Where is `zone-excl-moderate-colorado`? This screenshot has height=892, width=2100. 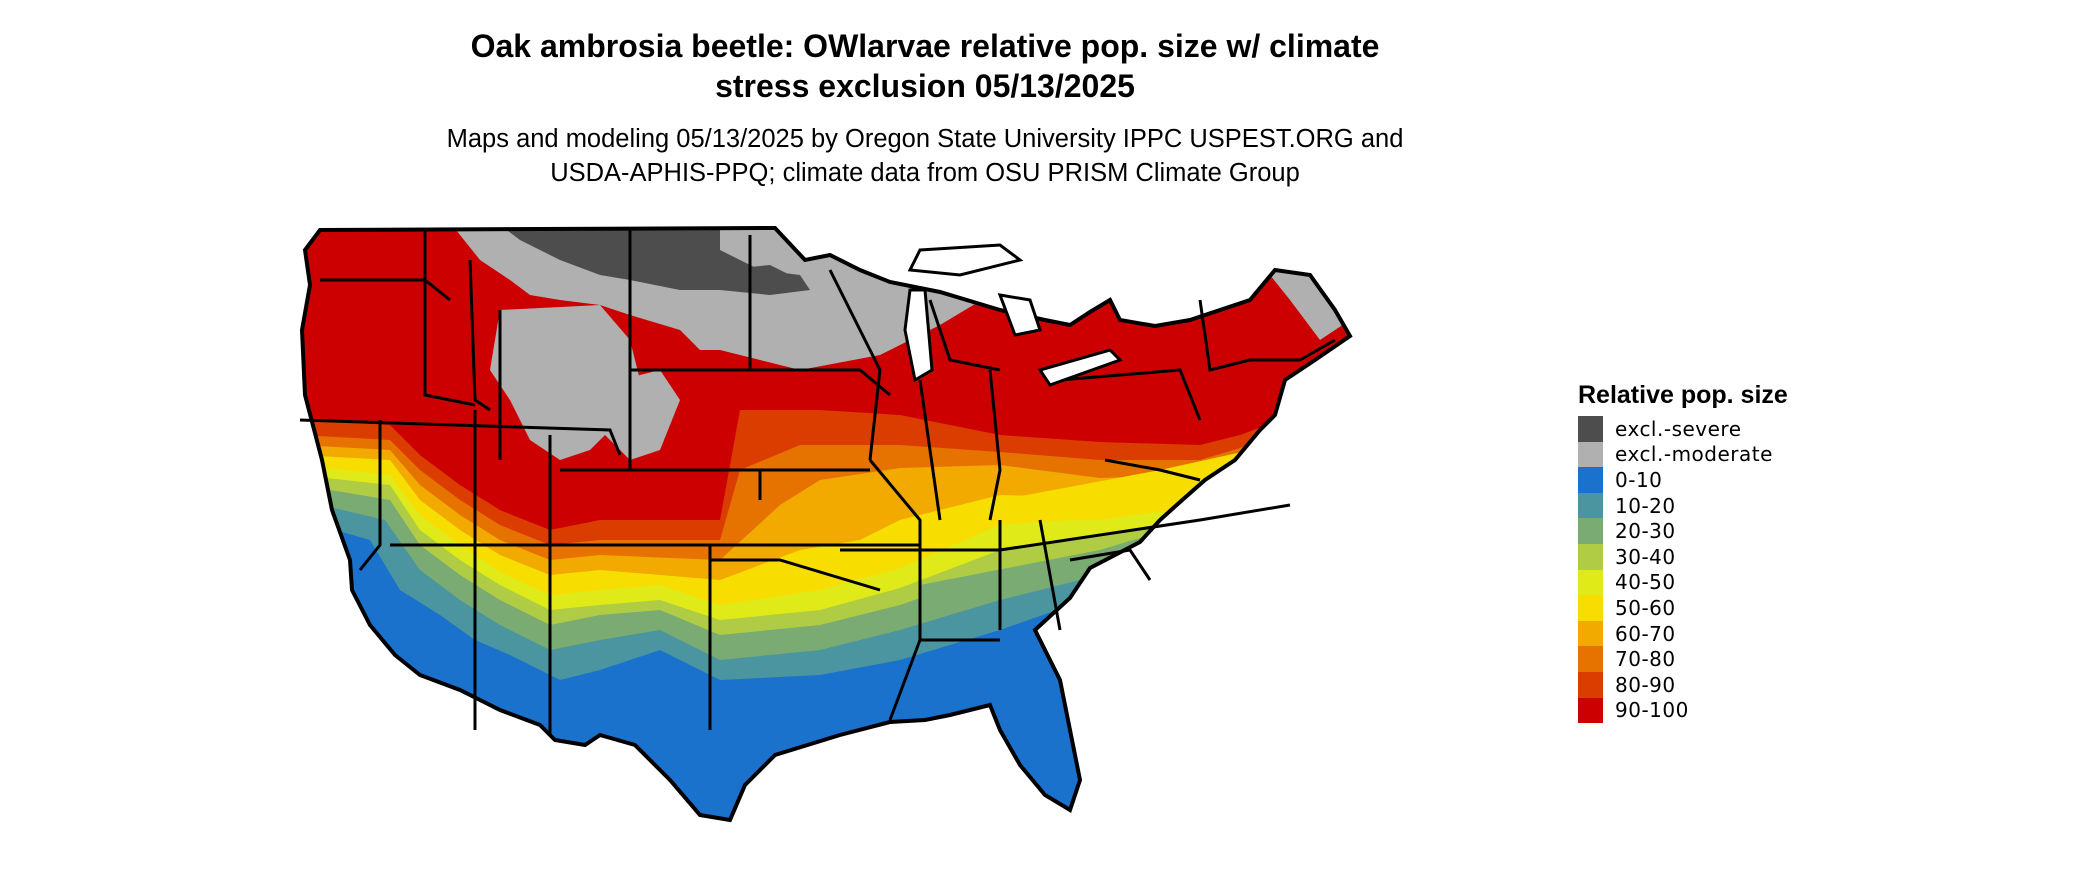 zone-excl-moderate-colorado is located at coordinates (640, 415).